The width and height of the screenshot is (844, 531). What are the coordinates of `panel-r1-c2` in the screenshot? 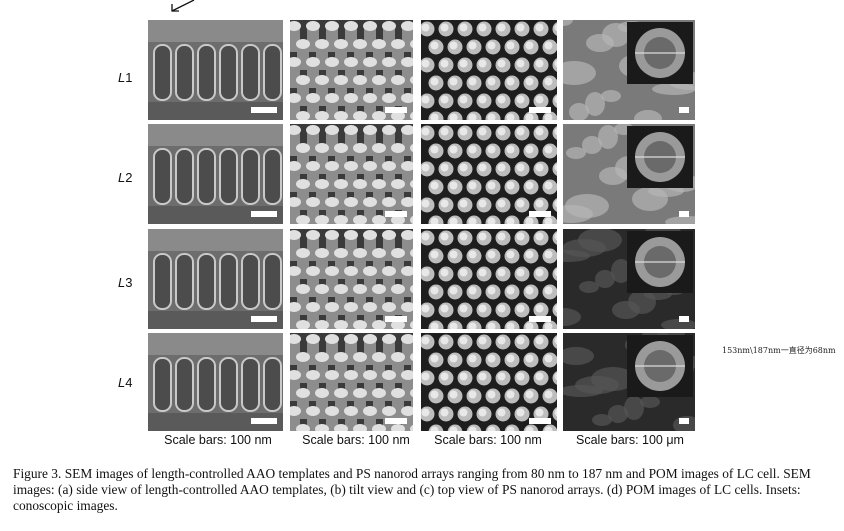 It's located at (351, 70).